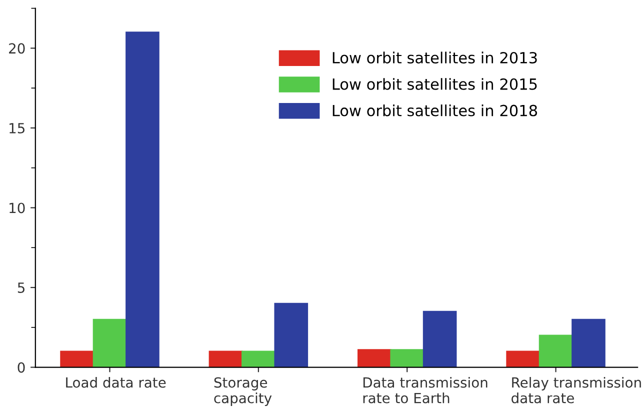  Describe the element at coordinates (576, 390) in the screenshot. I see `x-tick-label: Relay transmission data rate` at that location.